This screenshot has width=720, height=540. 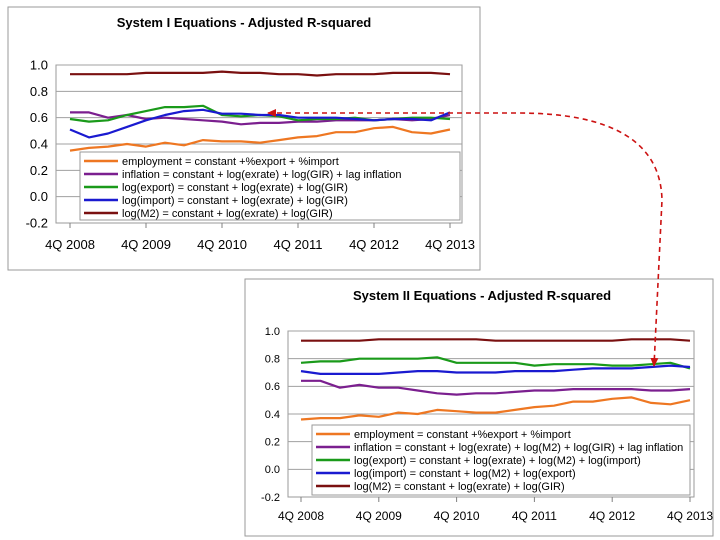 What do you see at coordinates (244, 22) in the screenshot?
I see `chart-1-title: System I Equations - Adjusted R-squared` at bounding box center [244, 22].